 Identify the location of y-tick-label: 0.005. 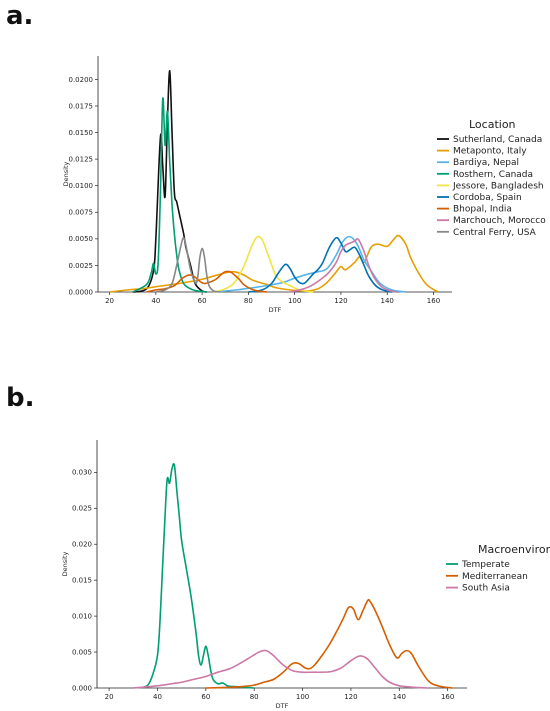
(82, 652).